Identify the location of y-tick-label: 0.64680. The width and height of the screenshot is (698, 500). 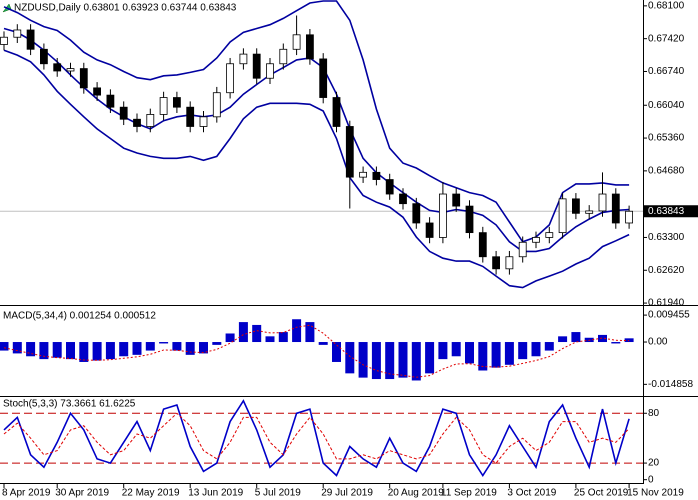
(666, 171).